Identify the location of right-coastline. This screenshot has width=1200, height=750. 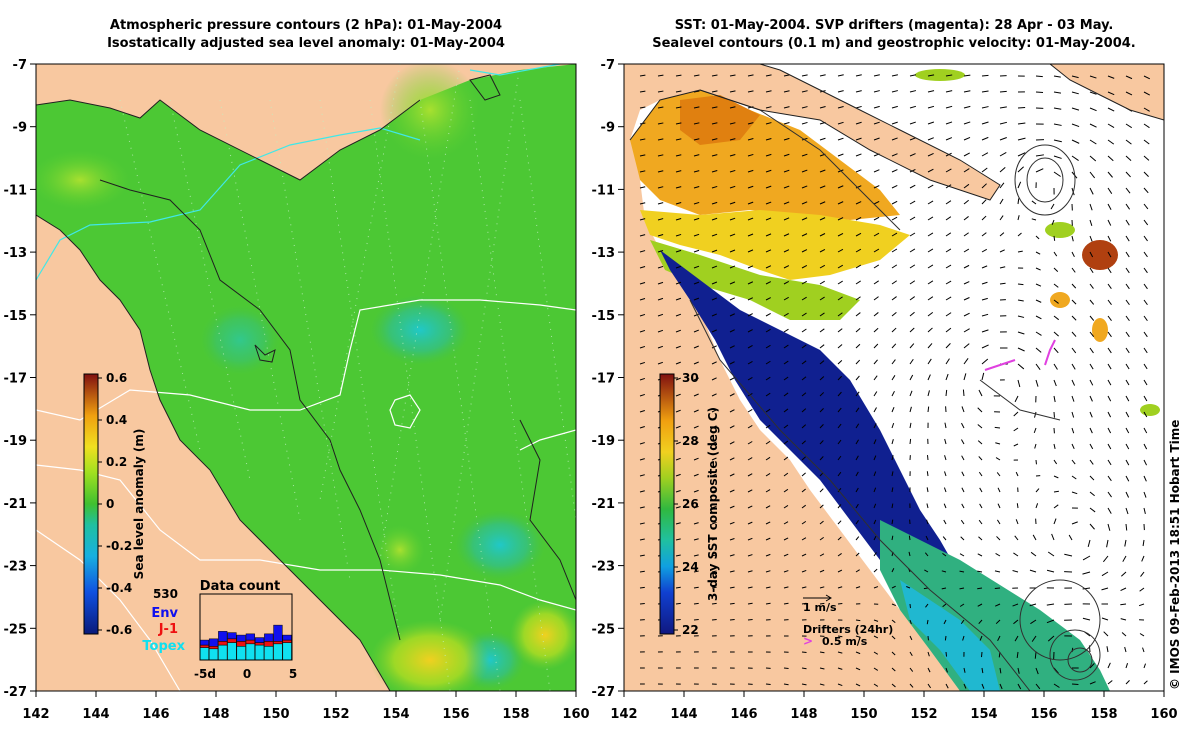
(896, 132).